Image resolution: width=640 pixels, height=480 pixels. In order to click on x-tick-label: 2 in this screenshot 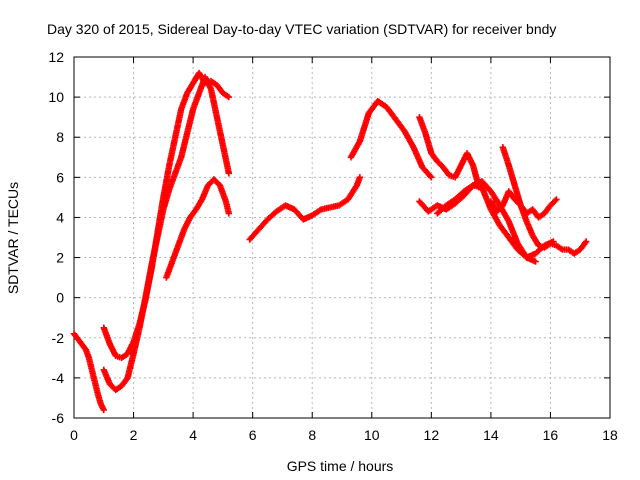, I will do `click(134, 435)`.